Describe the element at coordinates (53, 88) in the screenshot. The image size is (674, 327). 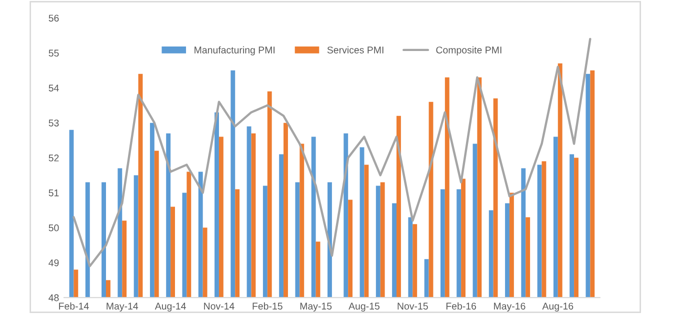
I see `y-tick-label: 54` at that location.